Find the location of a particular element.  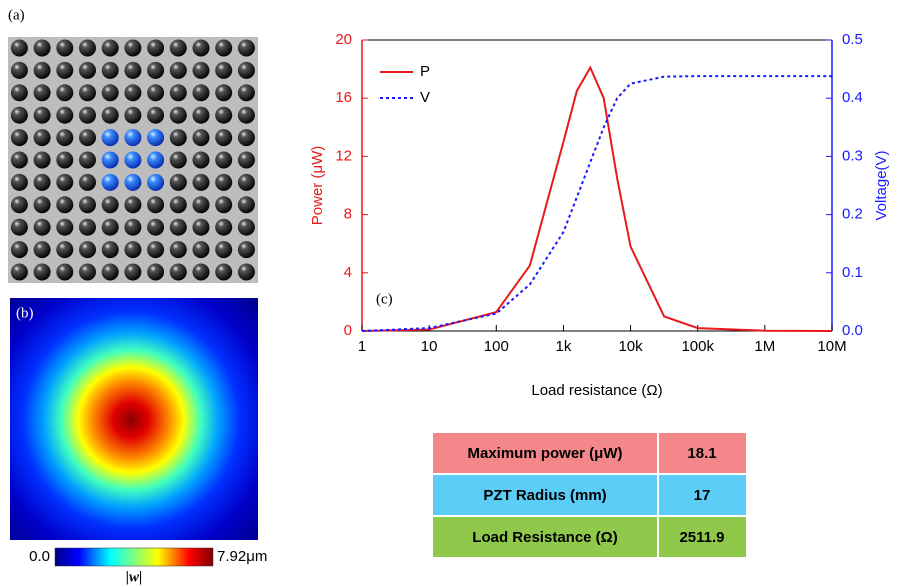

table-text: 2511.9 is located at coordinates (701, 537).